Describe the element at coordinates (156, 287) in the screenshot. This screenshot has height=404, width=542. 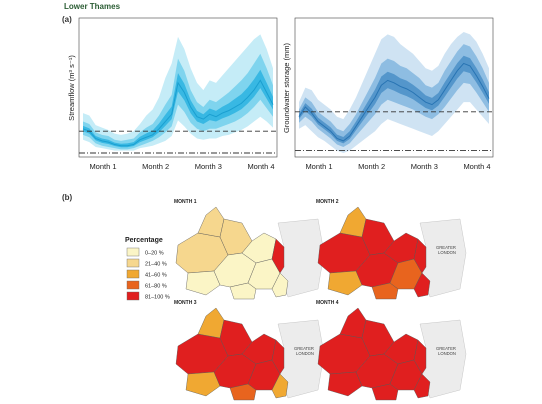
I see `legend-label: 61–80 %` at that location.